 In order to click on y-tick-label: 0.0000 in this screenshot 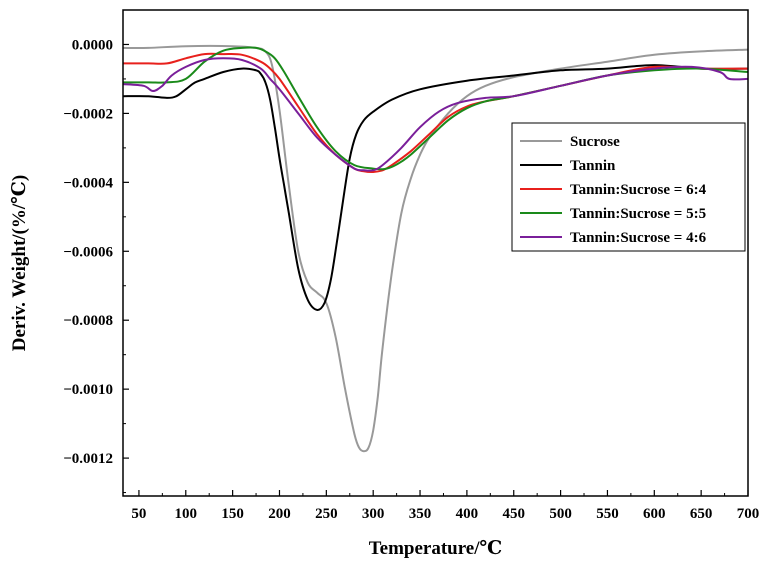, I will do `click(92, 45)`.